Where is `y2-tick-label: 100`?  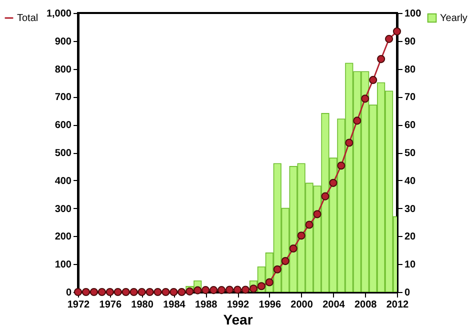
y2-tick-label: 100 is located at coordinates (413, 14).